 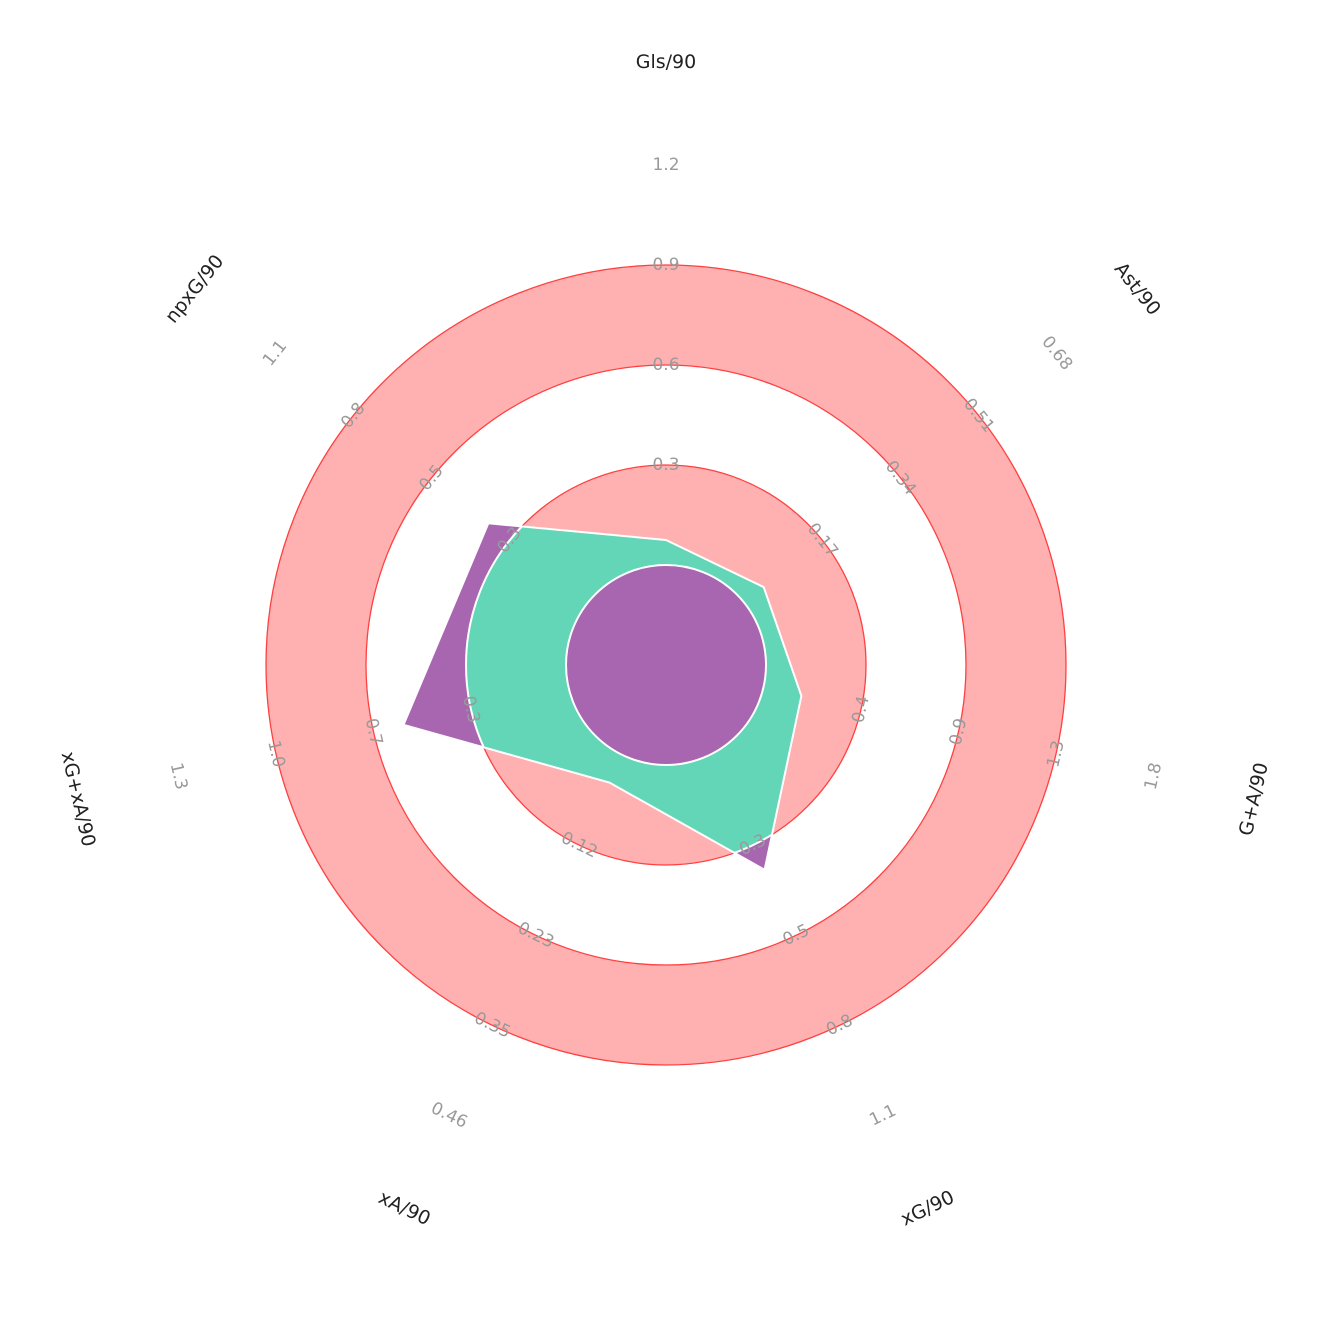 I want to click on param-label: npxG/90, so click(x=194, y=289).